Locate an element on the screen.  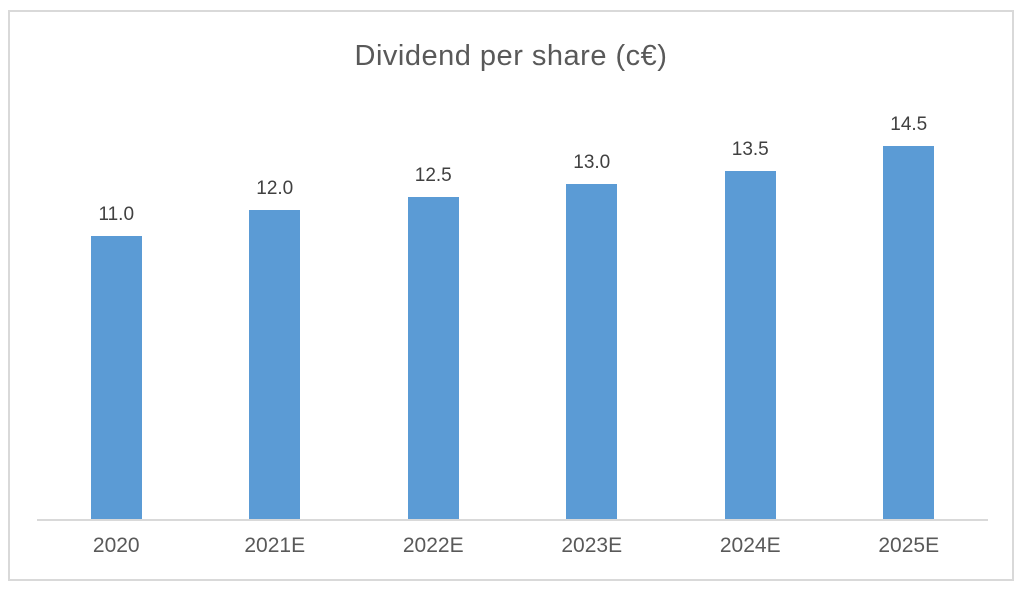
x-axis-tick-label: 2024E is located at coordinates (750, 545).